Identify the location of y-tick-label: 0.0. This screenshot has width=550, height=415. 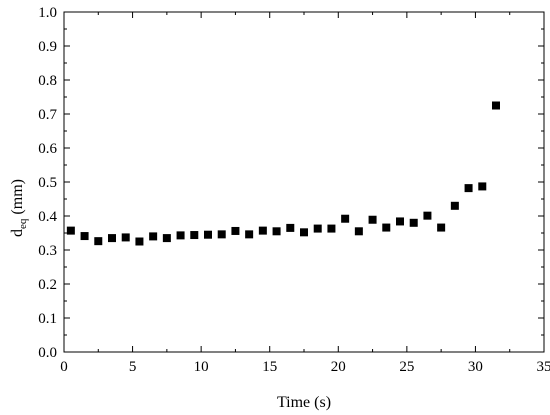
(47, 353).